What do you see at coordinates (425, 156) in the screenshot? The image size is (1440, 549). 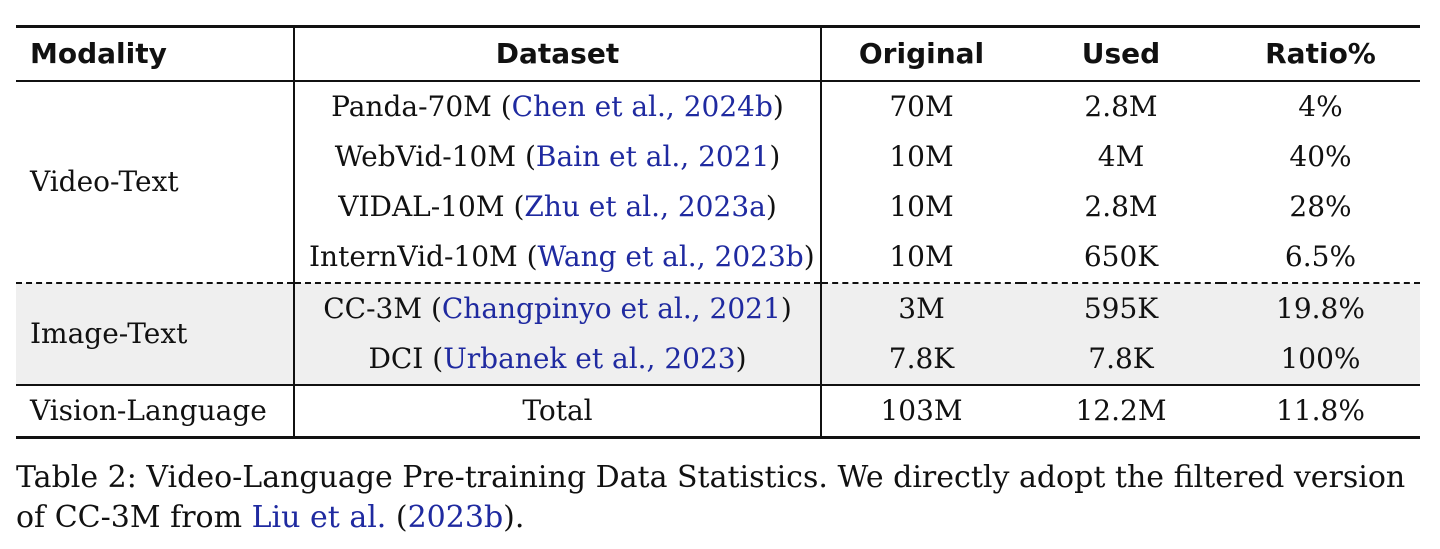 I see `dataset-name: WebVid-10M` at bounding box center [425, 156].